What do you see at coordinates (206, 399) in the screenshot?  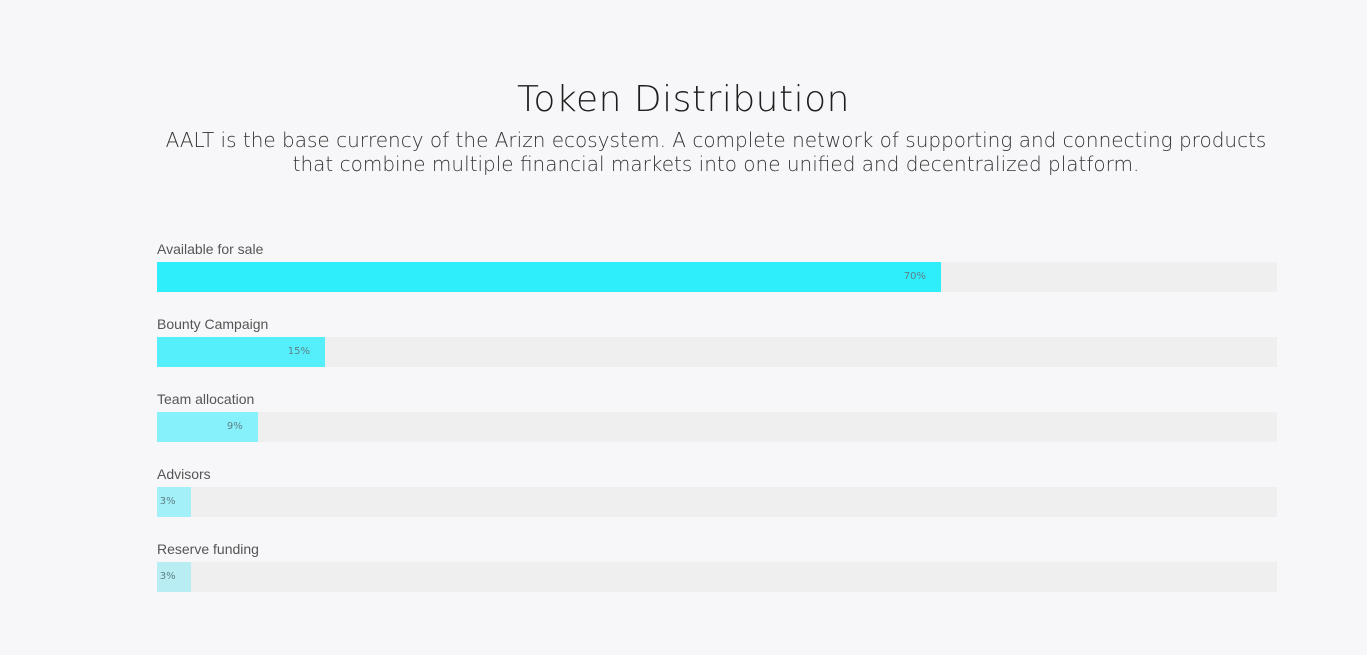 I see `bar-label: Team allocation` at bounding box center [206, 399].